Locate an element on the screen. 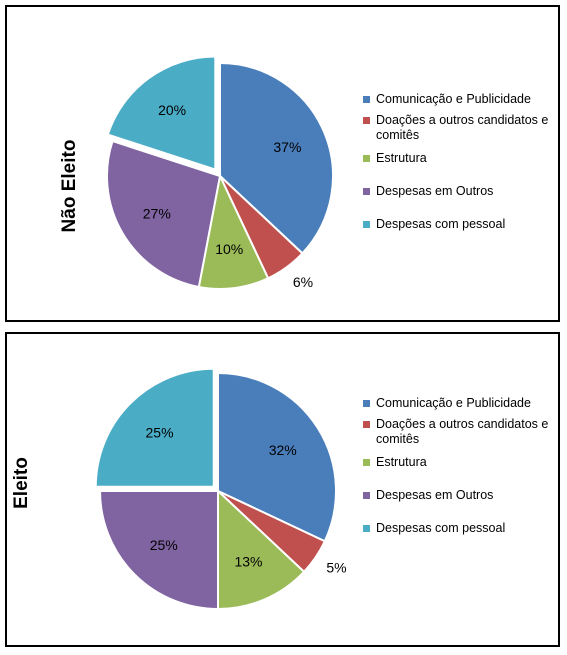 This screenshot has height=655, width=567. data-label-3: 10% is located at coordinates (229, 249).